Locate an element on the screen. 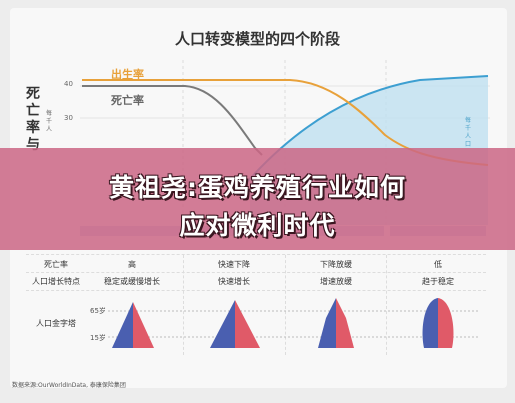 Image resolution: width=515 pixels, height=403 pixels. source-note: 数据来源:OurWorldInData, 泰康保险集团 is located at coordinates (69, 385).